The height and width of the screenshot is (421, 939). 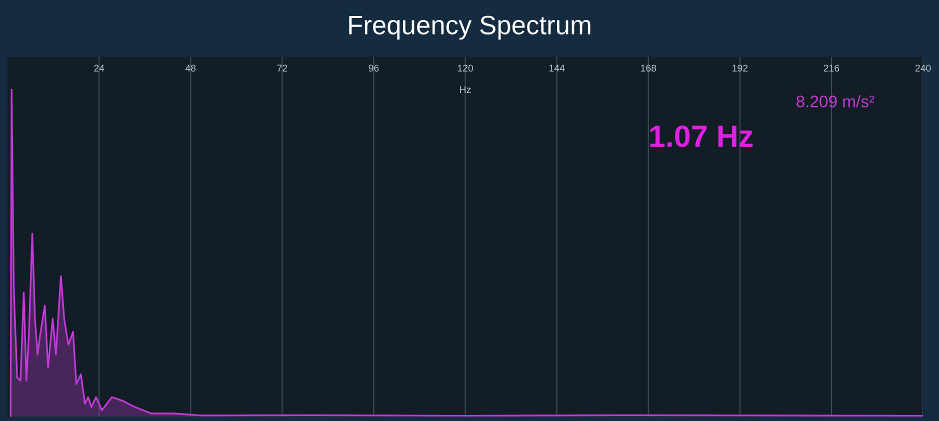 What do you see at coordinates (99, 68) in the screenshot?
I see `x-tick-label: 24` at bounding box center [99, 68].